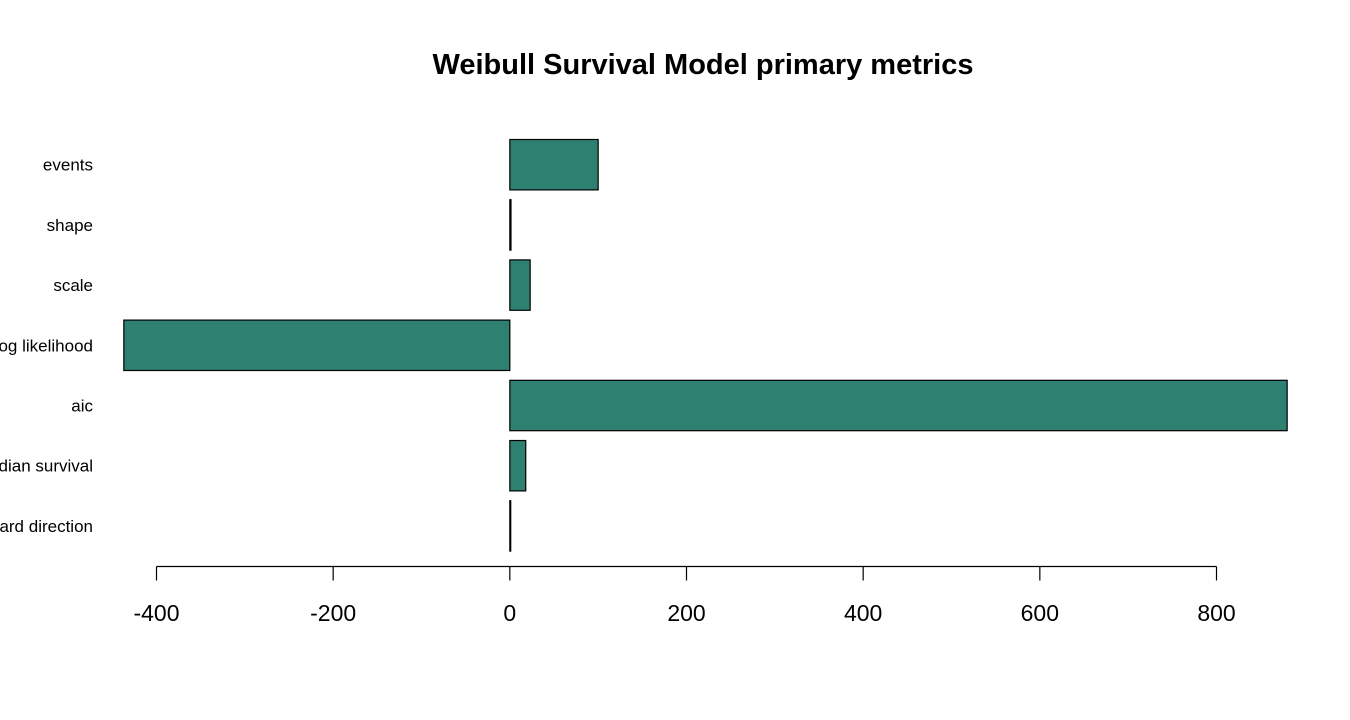 This screenshot has width=1350, height=720. Describe the element at coordinates (68, 165) in the screenshot. I see `category-label-events: events` at that location.